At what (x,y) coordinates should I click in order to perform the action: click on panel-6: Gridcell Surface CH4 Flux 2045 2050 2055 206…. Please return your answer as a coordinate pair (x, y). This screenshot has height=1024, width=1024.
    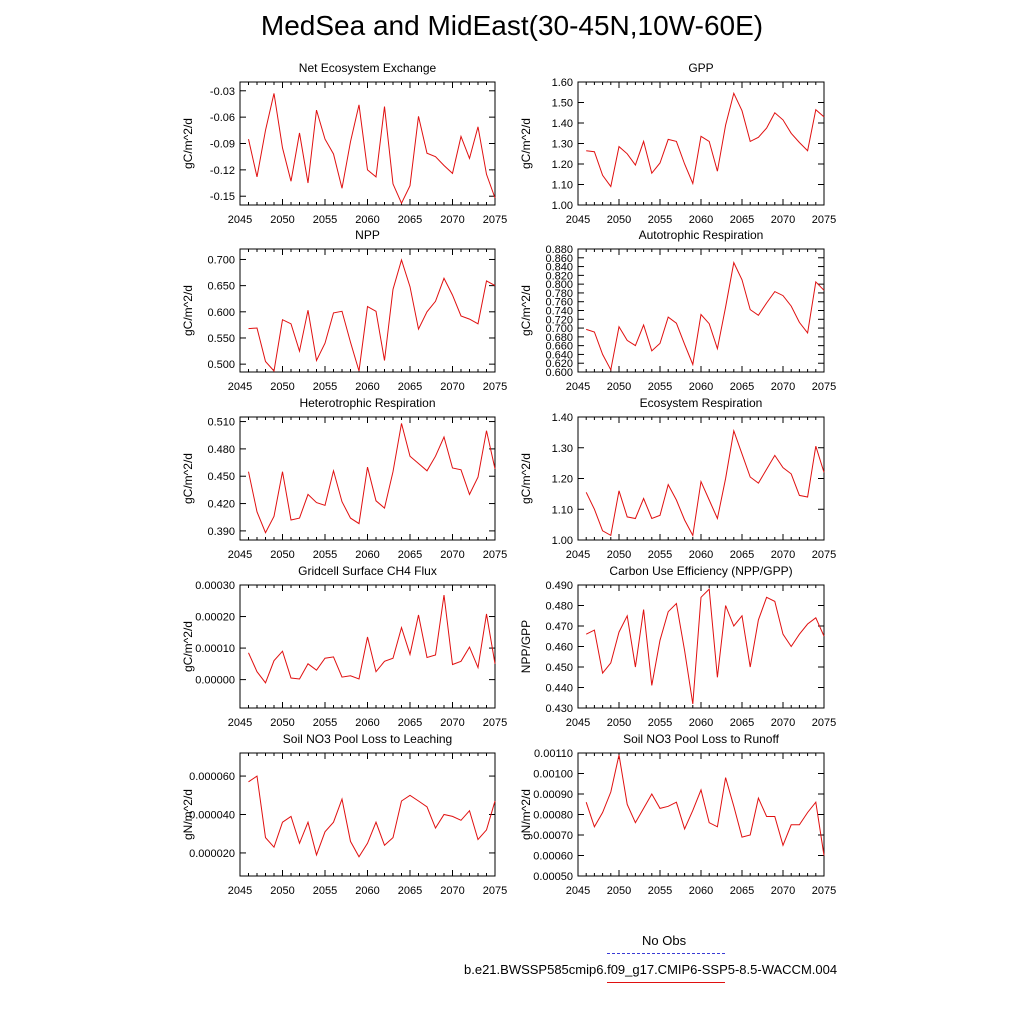
    Looking at the image, I should click on (344, 646).